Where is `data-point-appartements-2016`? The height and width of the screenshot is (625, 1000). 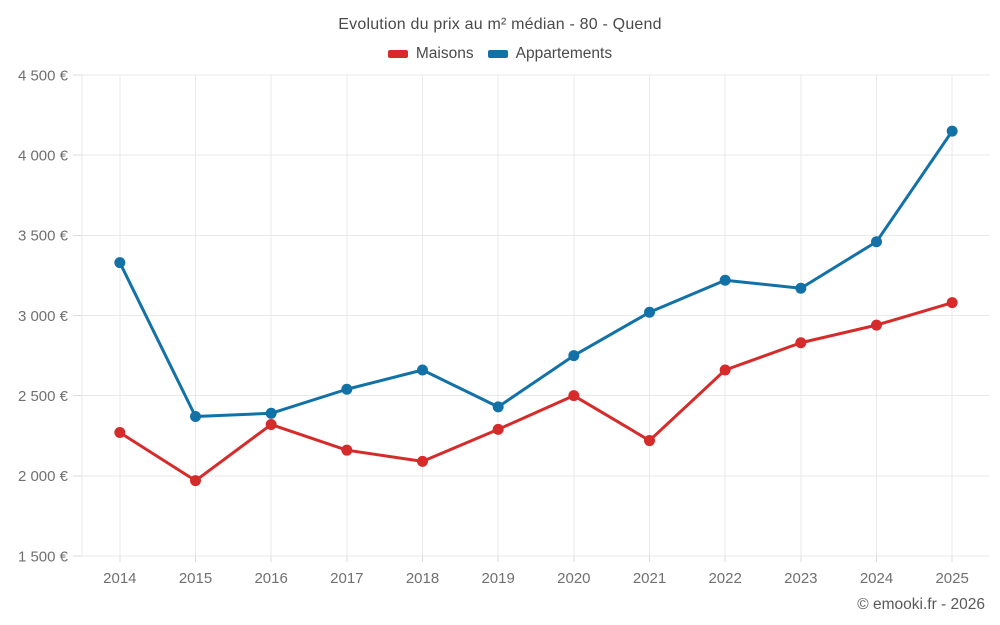
data-point-appartements-2016 is located at coordinates (271, 413).